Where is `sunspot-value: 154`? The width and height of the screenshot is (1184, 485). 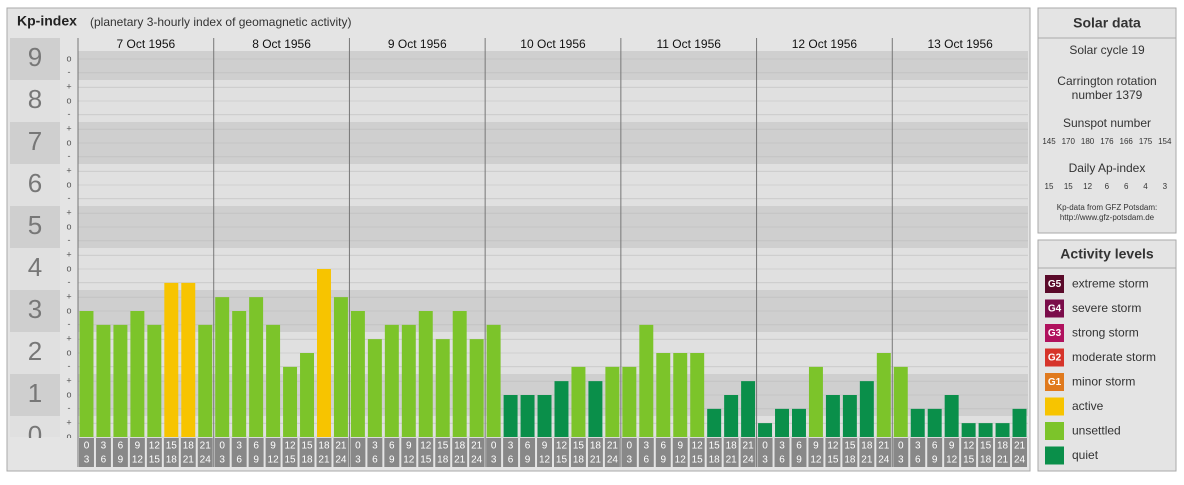
sunspot-value: 154 is located at coordinates (1165, 141).